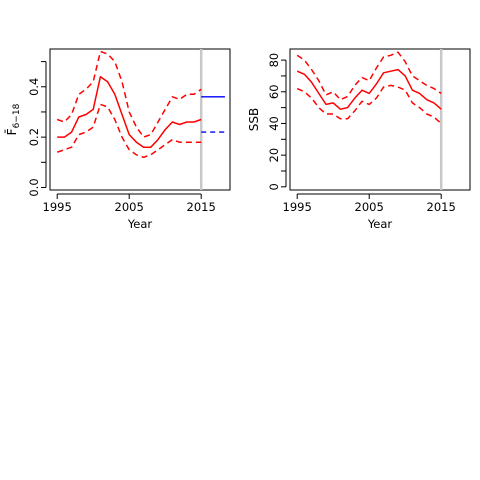  I want to click on fbar-y-tick-label: 0.2, so click(34, 137).